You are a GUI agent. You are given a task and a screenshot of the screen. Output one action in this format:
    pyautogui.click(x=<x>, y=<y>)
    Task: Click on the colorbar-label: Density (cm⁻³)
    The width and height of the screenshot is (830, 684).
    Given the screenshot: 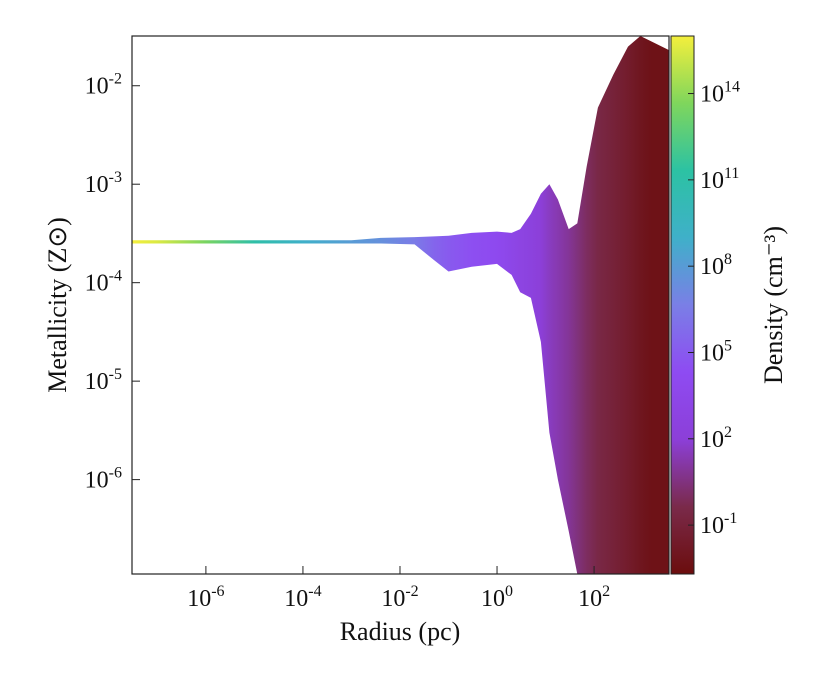 What is the action you would take?
    pyautogui.click(x=773, y=305)
    